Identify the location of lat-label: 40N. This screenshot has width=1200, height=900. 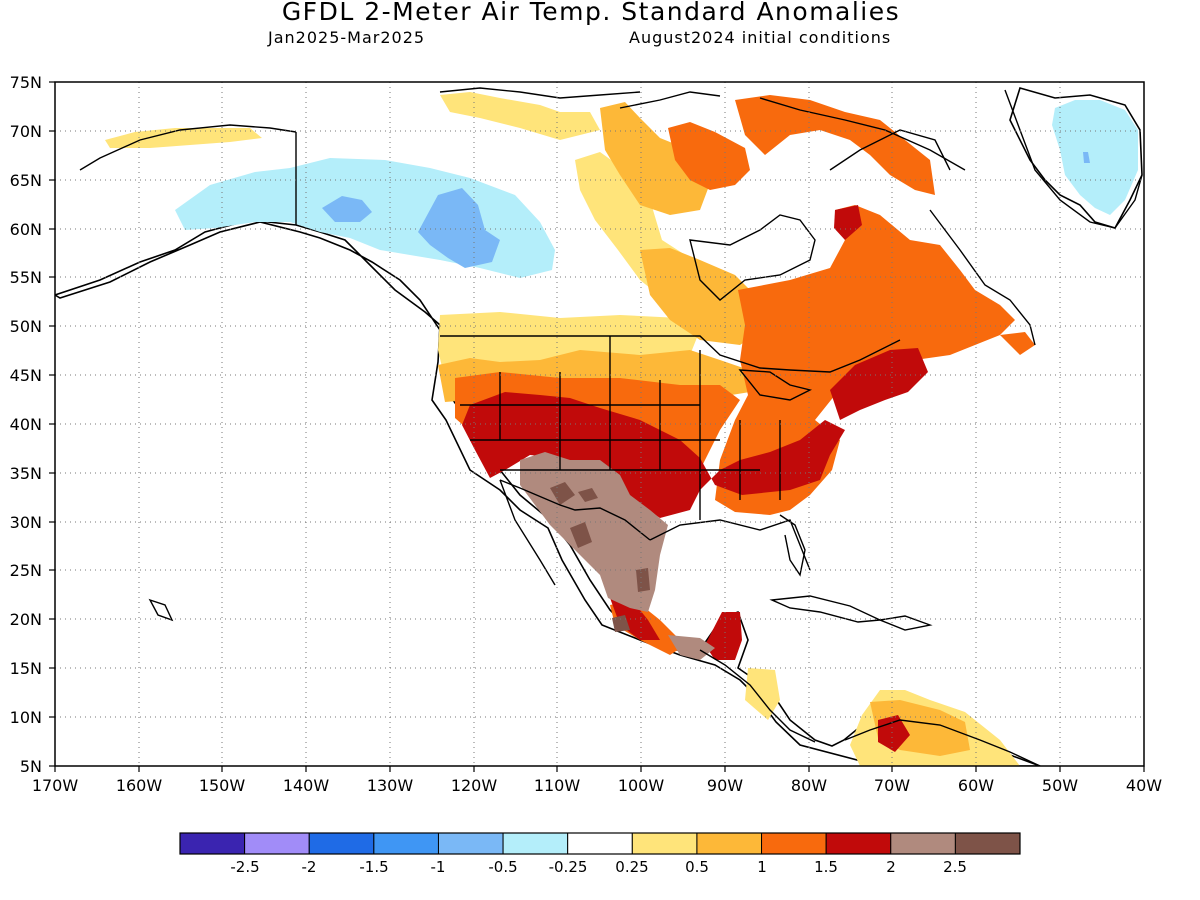
(26, 424).